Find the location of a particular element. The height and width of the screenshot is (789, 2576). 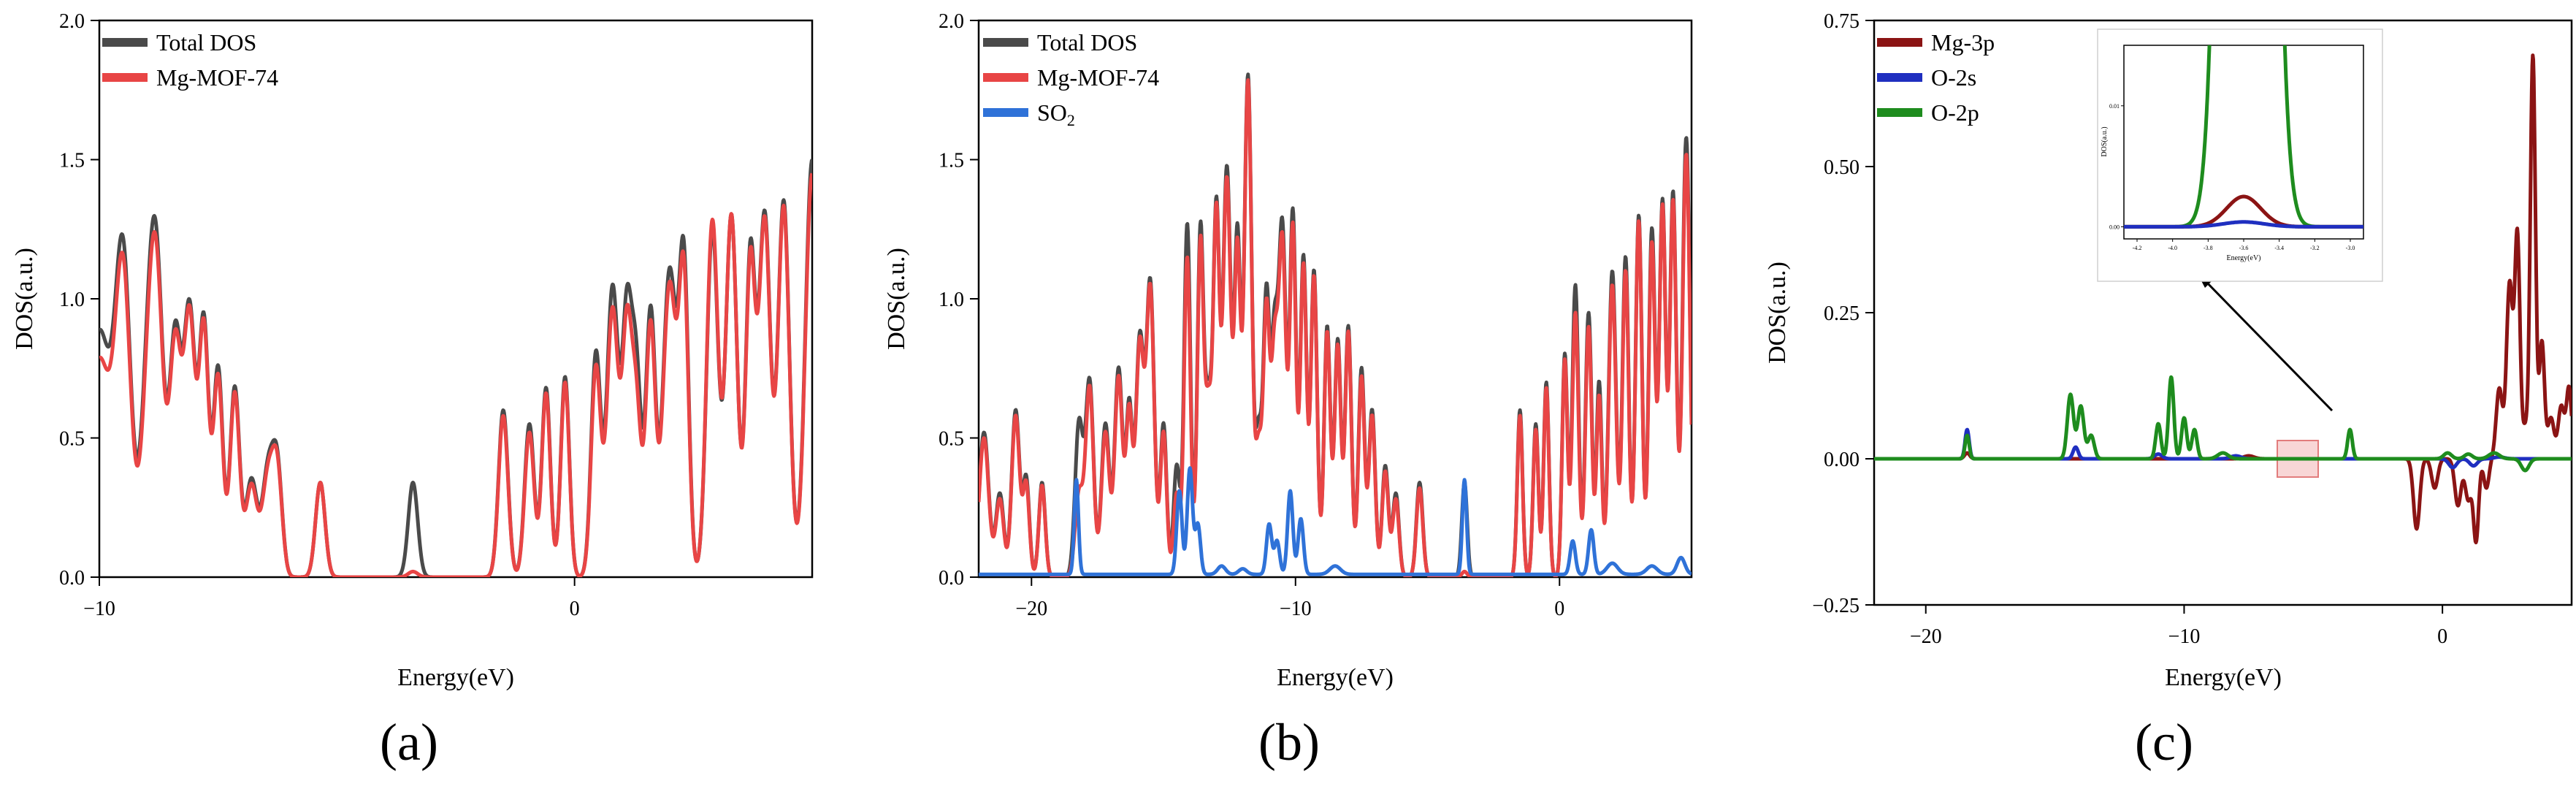

y-axis-label-c: DOS(a.u.) is located at coordinates (1777, 313).